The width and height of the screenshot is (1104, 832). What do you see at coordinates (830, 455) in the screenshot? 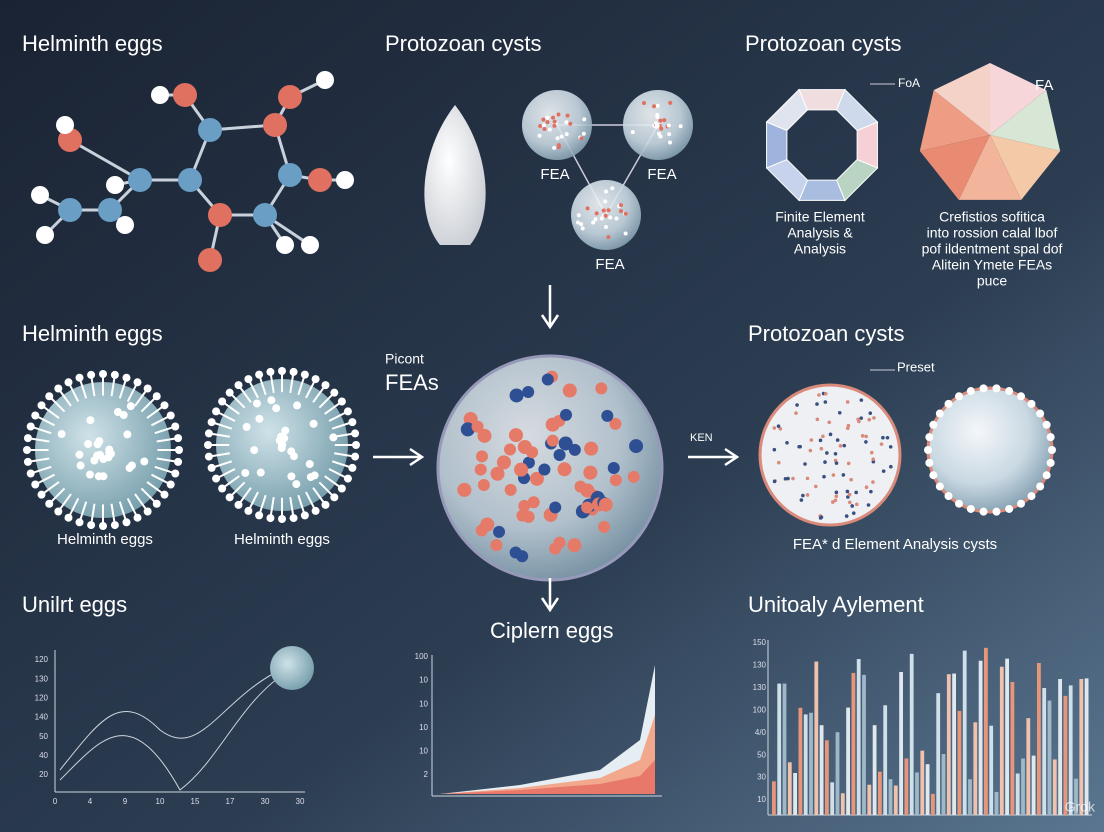
I see `patterned-sphere` at bounding box center [830, 455].